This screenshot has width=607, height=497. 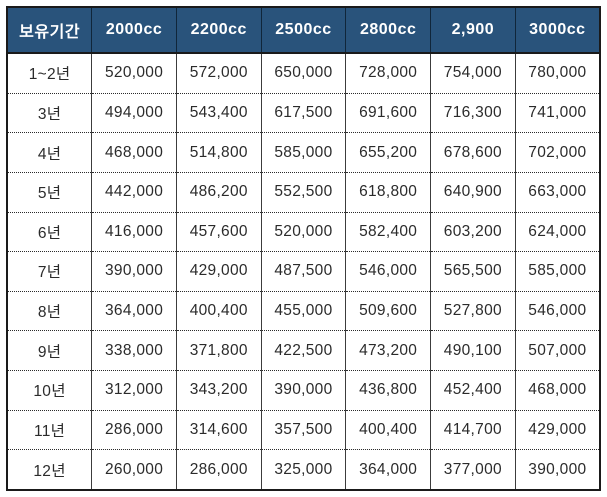 I want to click on table-cell: 325,000, so click(x=303, y=470).